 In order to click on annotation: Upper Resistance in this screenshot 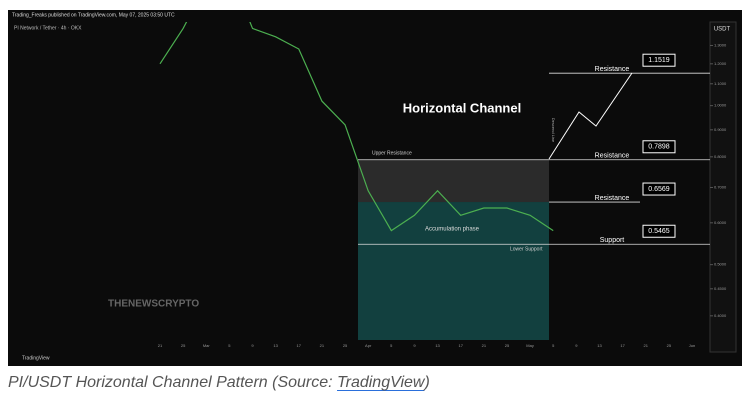, I will do `click(392, 153)`.